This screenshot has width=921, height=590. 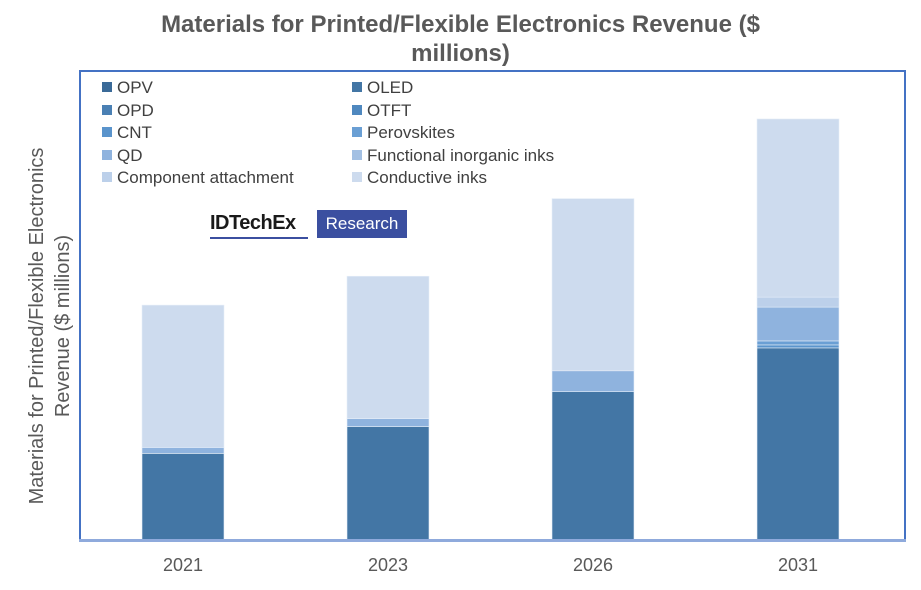 I want to click on legend-item: OLED, so click(x=382, y=88).